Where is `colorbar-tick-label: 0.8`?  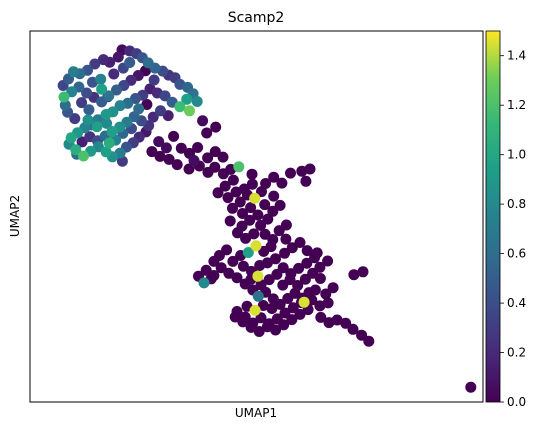 colorbar-tick-label: 0.8 is located at coordinates (516, 204).